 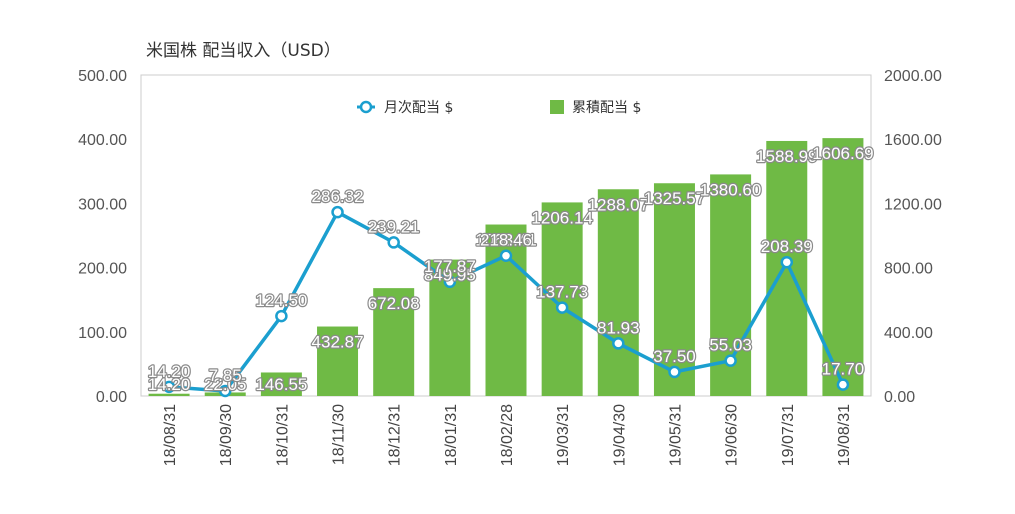 I want to click on right-y-axis: 0.00 400.00 800.00 1200.00 1600.00 2000.00, so click(x=913, y=237).